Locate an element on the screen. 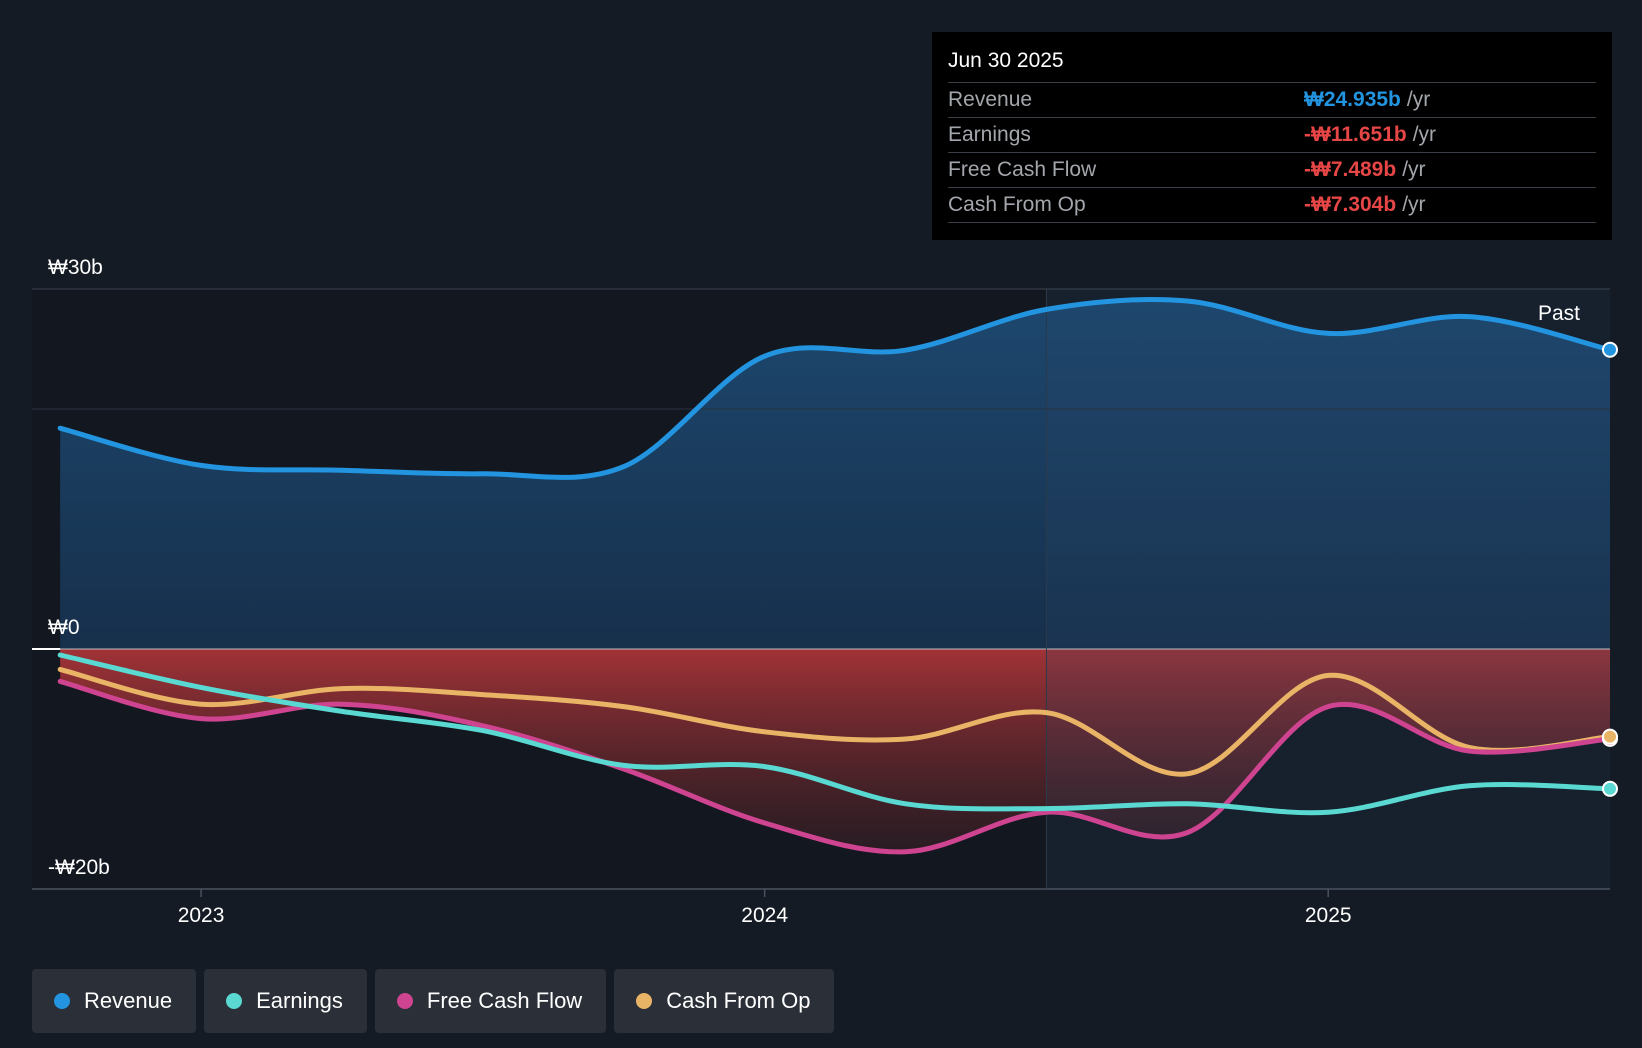 The height and width of the screenshot is (1048, 1642). legend-item-earnings: Earnings is located at coordinates (285, 1001).